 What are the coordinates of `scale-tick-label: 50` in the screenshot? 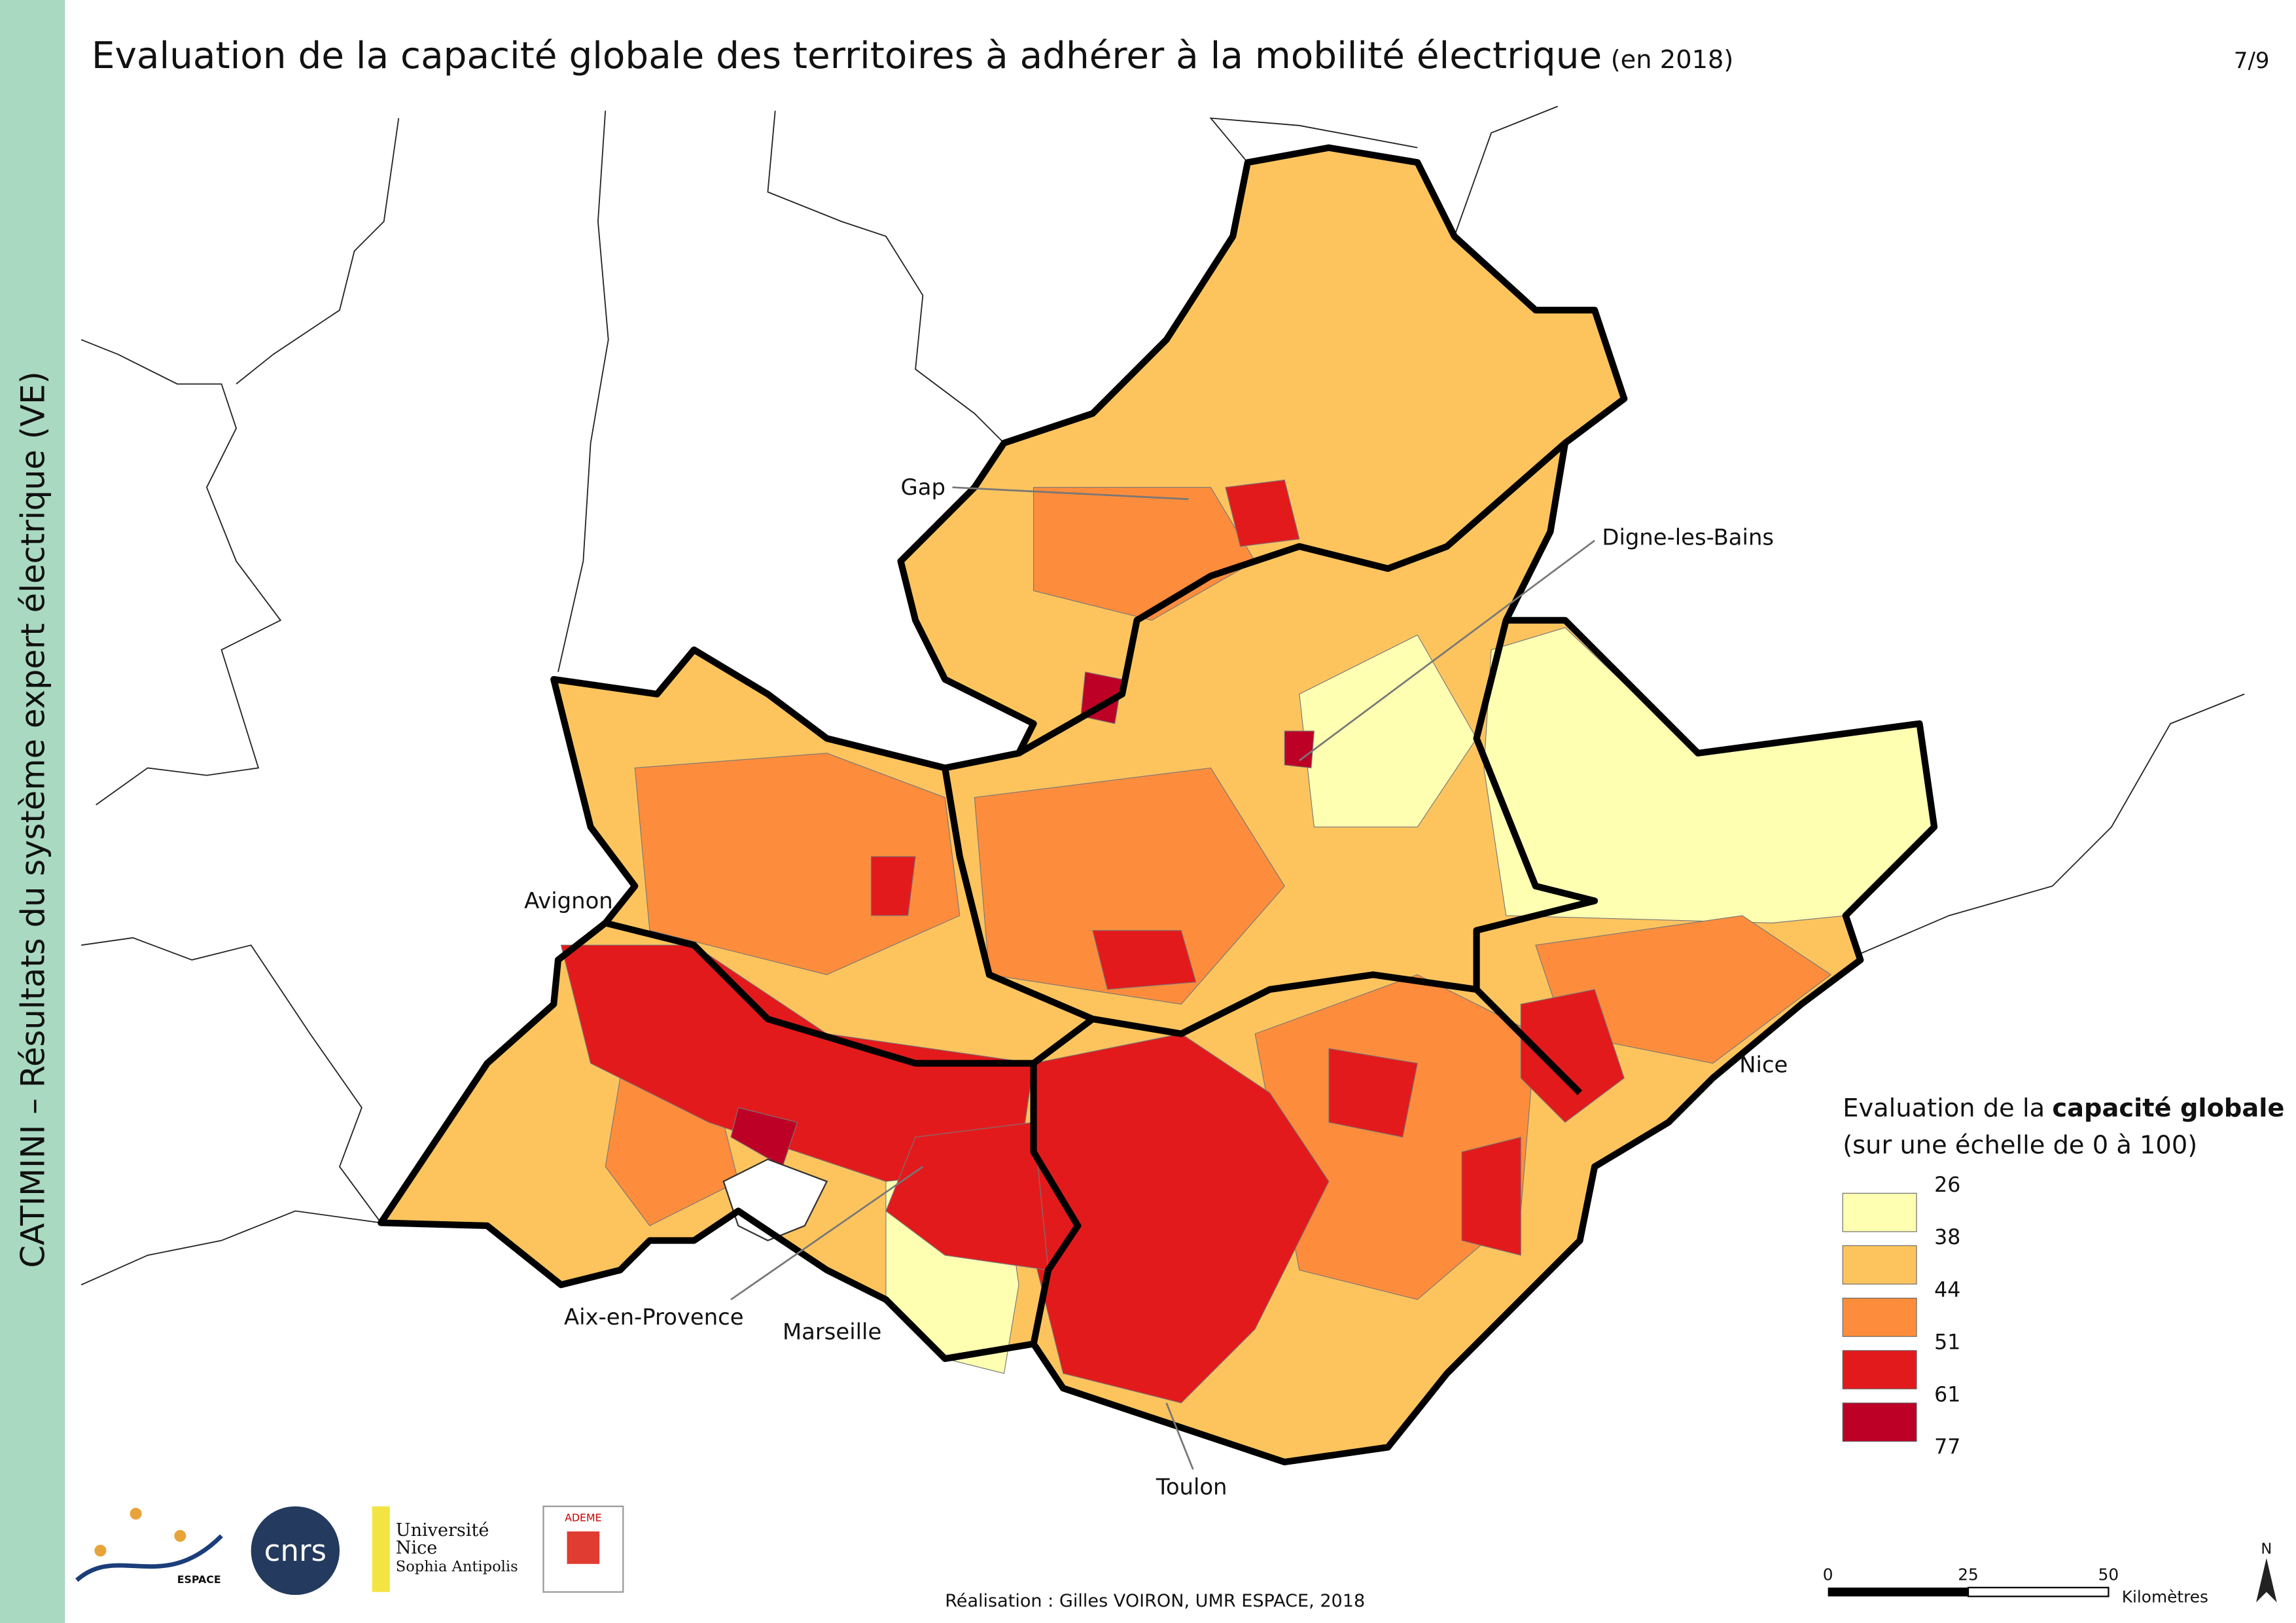 It's located at (2108, 1574).